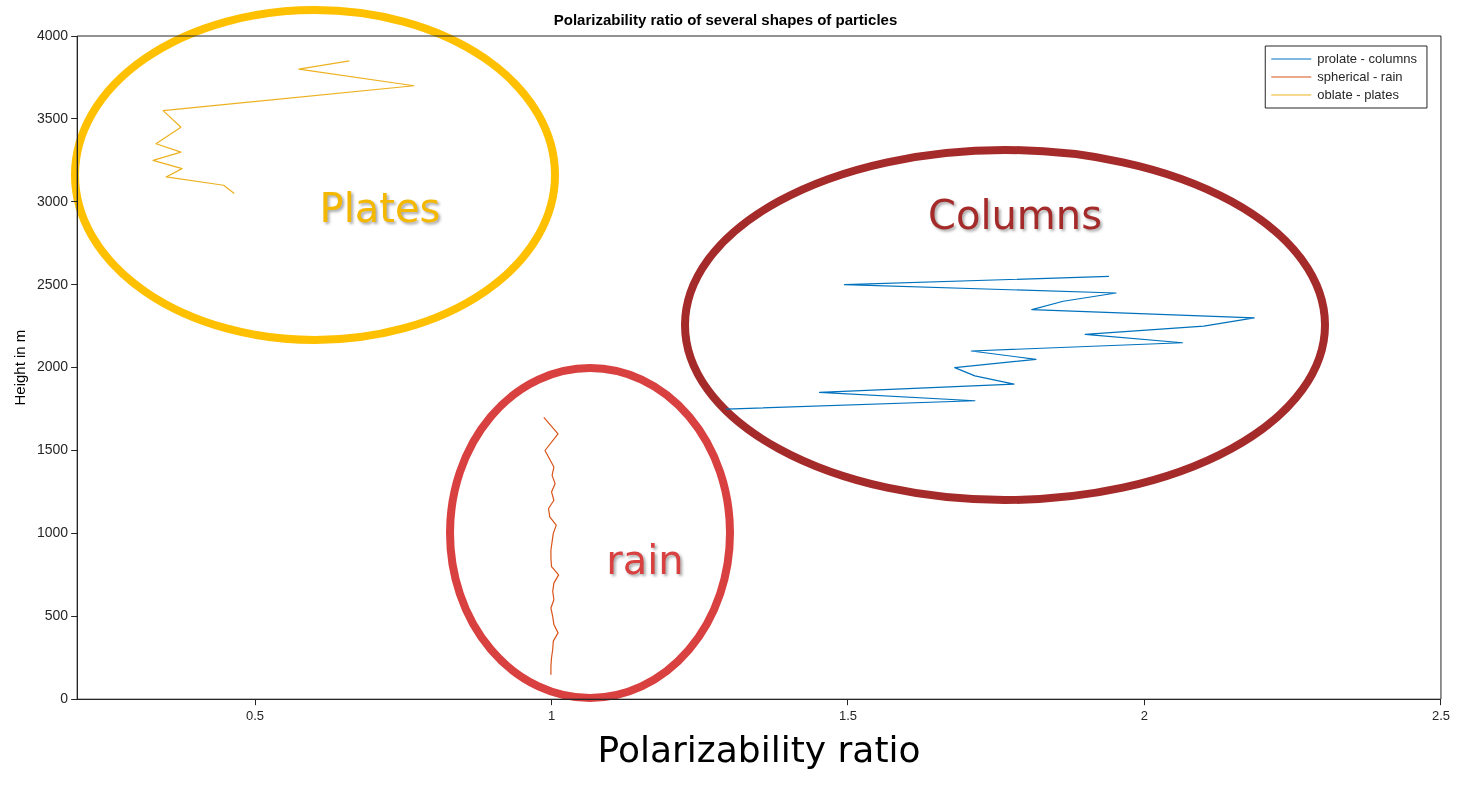  I want to click on legend-label: prolate - columns, so click(1367, 58).